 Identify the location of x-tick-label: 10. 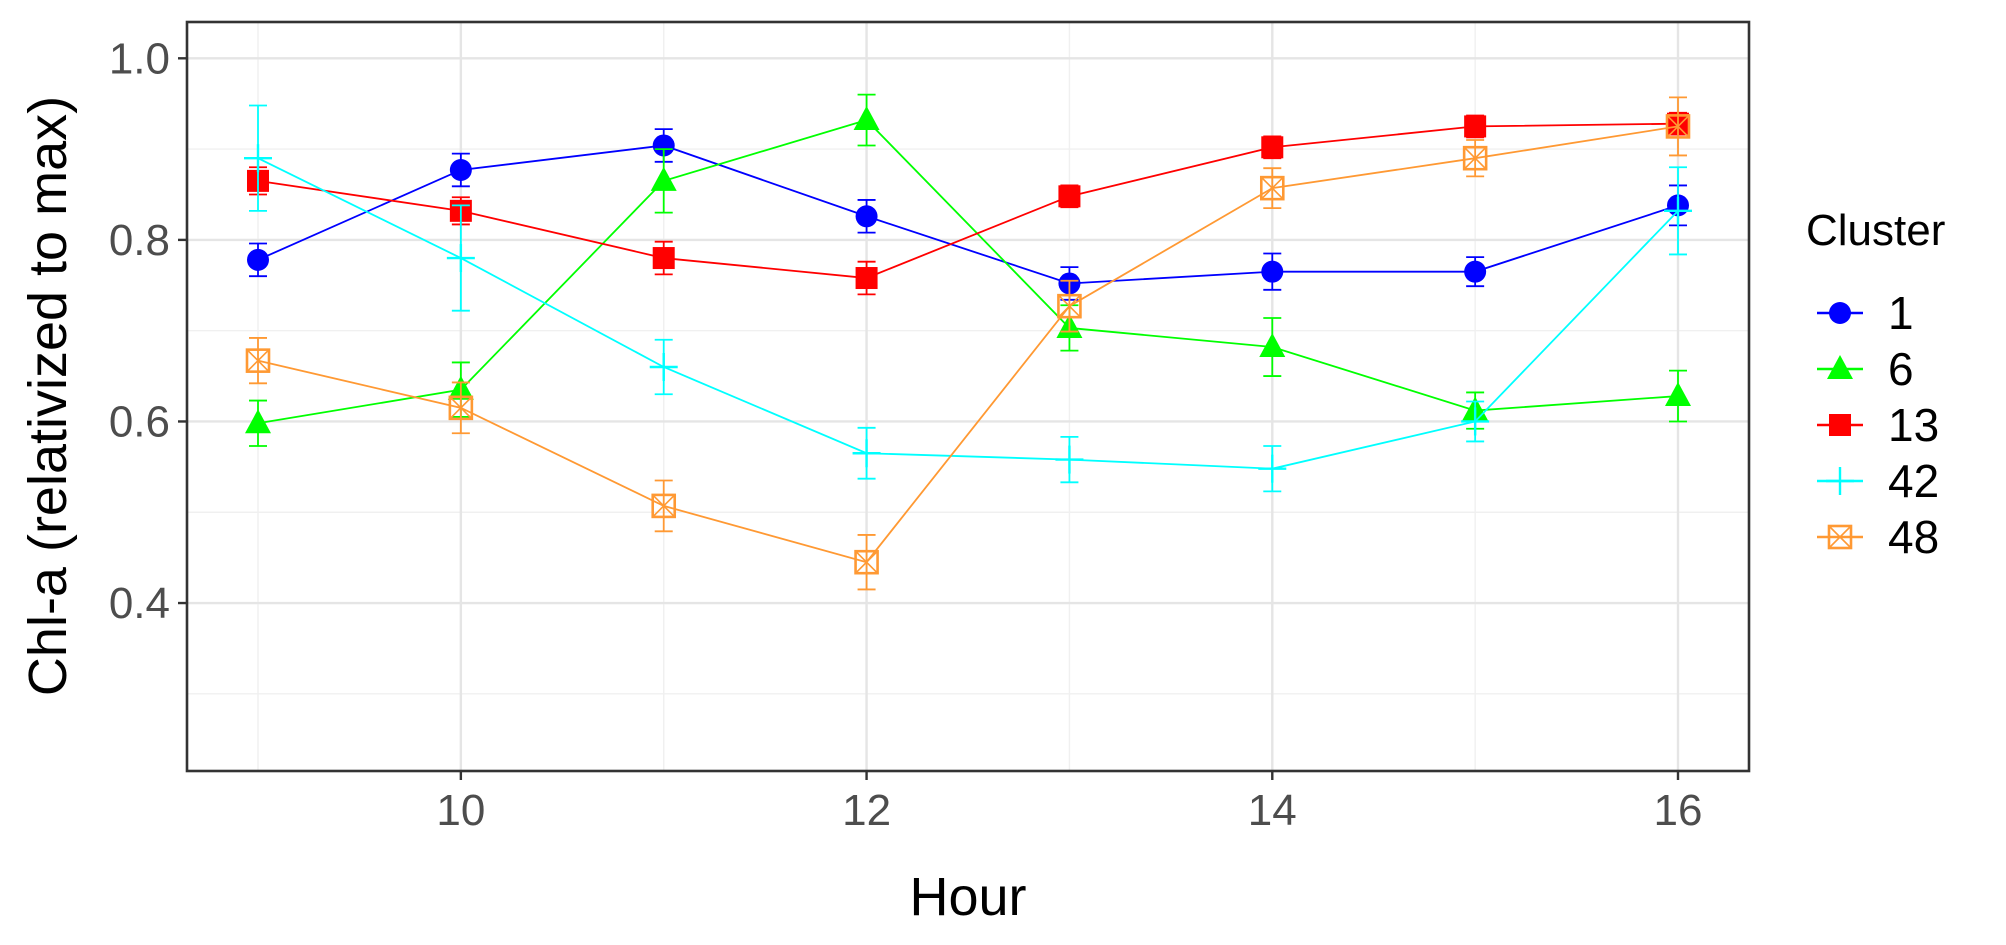
(460, 810).